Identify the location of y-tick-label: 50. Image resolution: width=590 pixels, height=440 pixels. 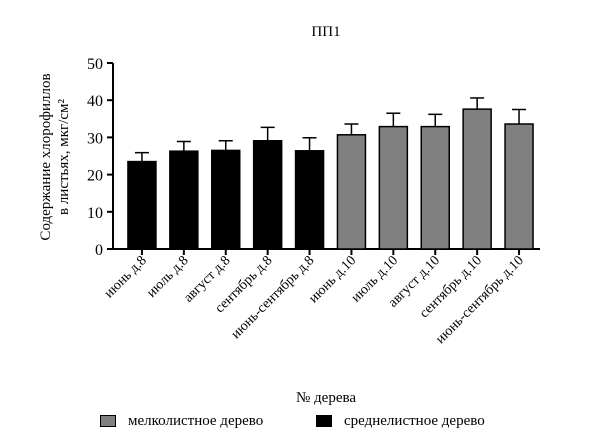
(95, 64).